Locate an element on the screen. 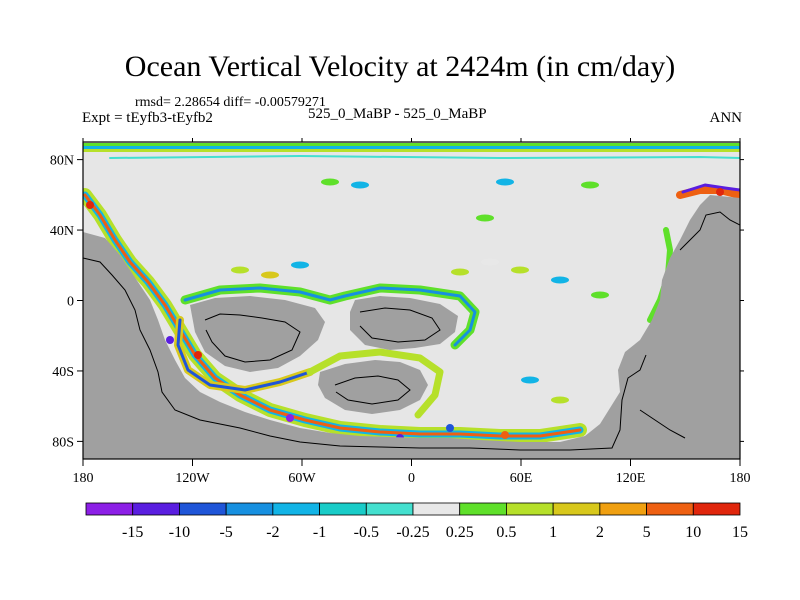 This screenshot has width=800, height=600. colorbar-label: 15 is located at coordinates (740, 532).